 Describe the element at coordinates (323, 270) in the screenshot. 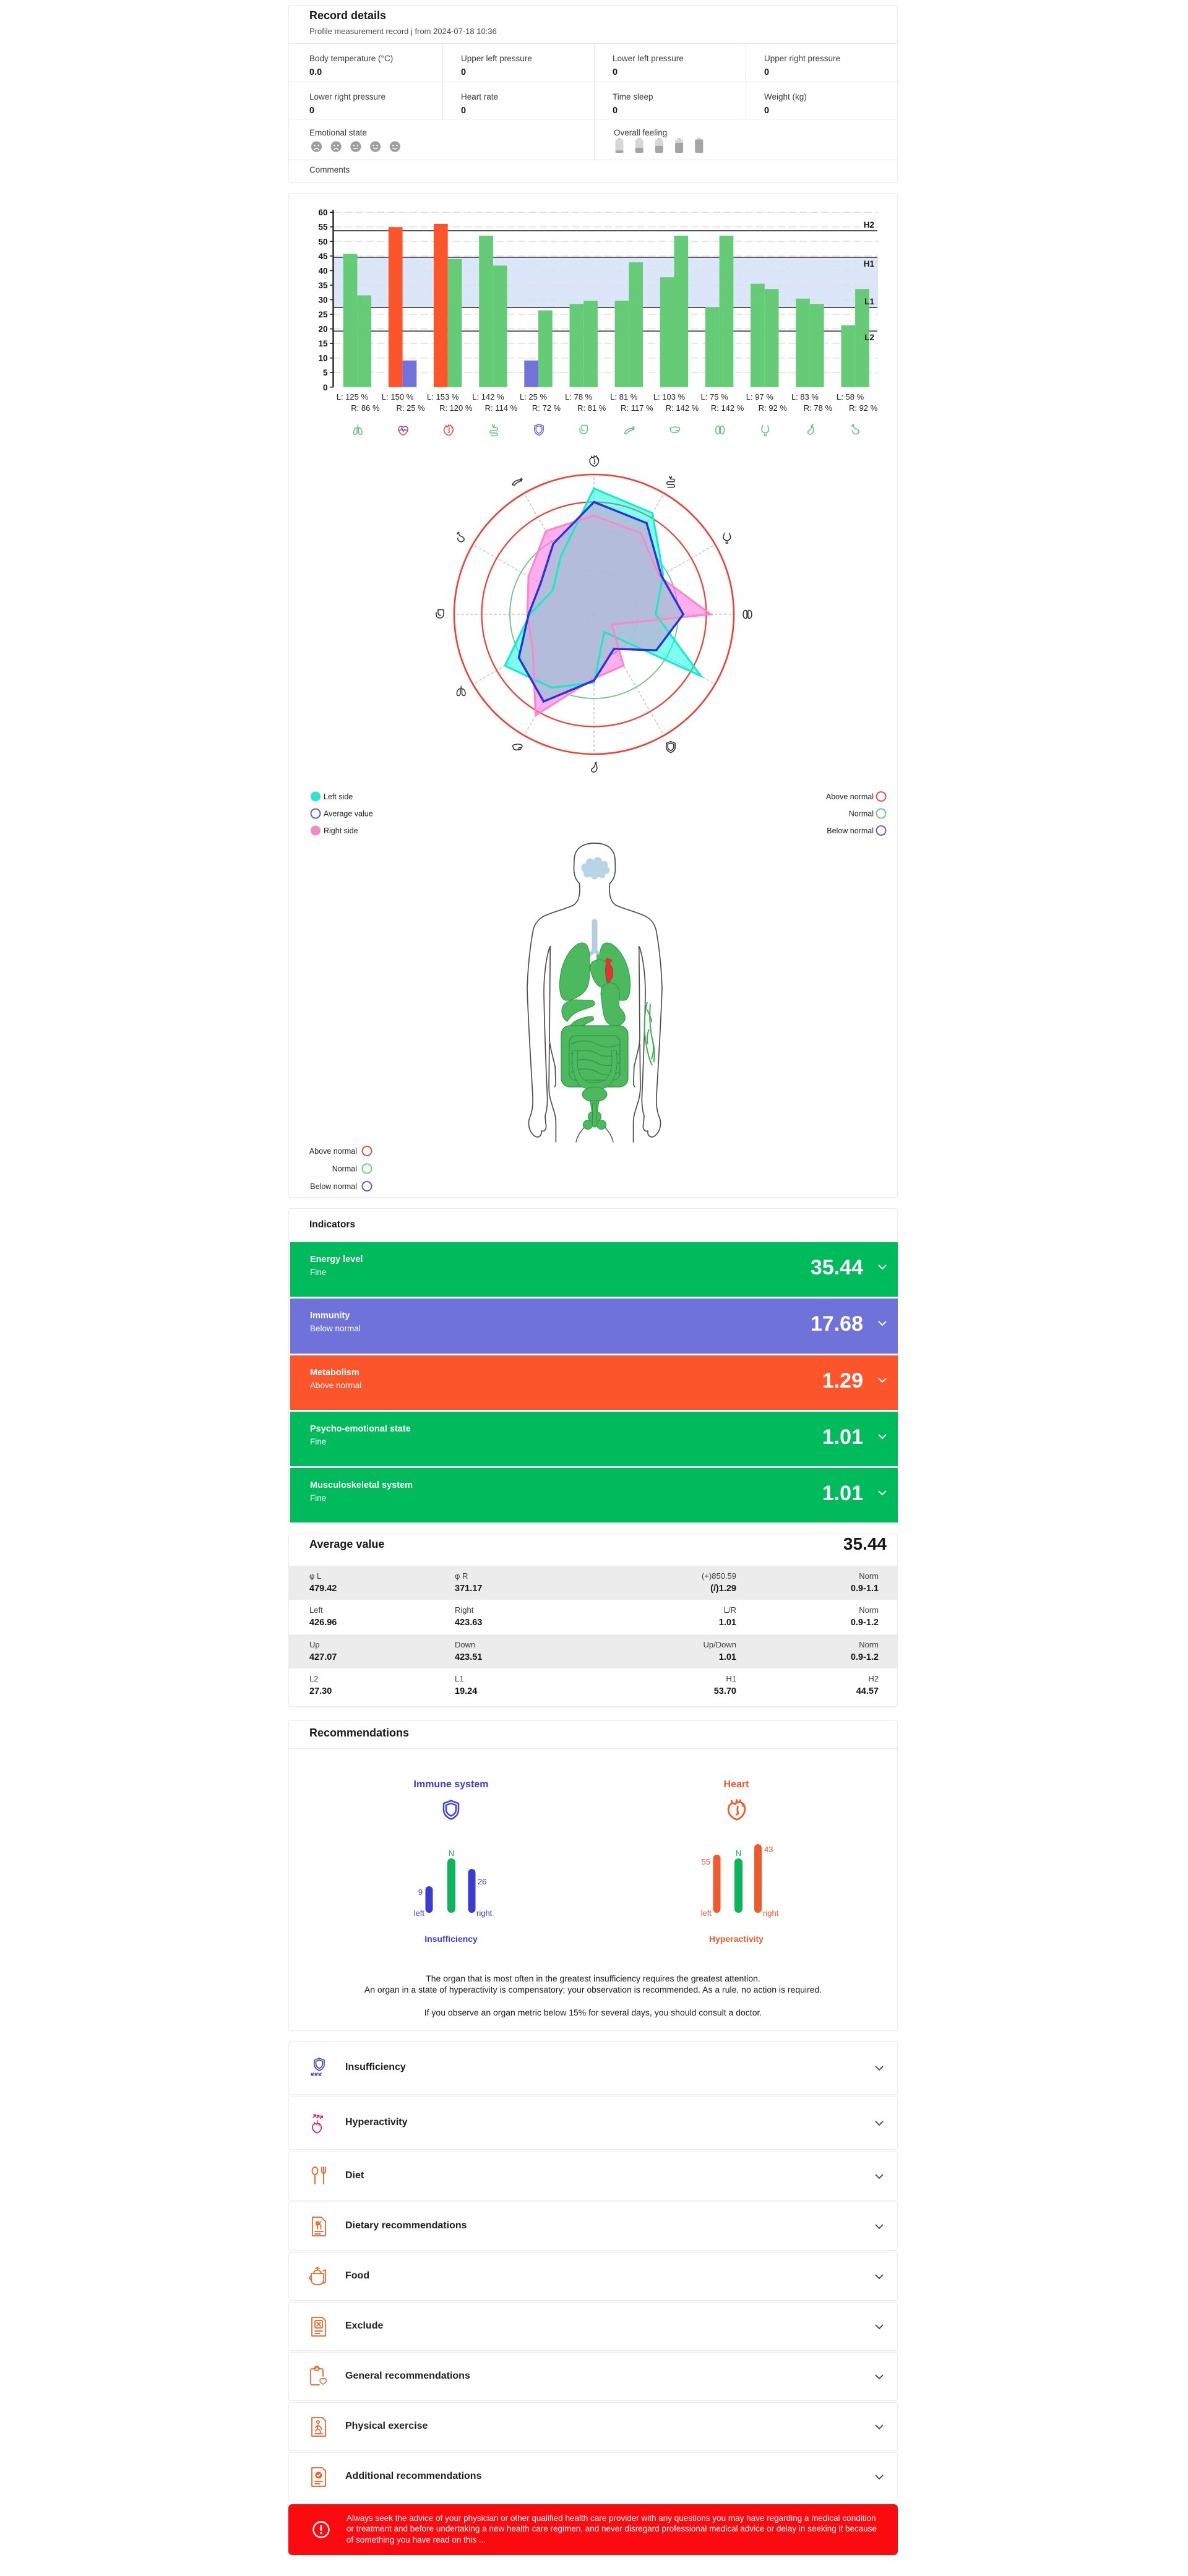

I see `svg-text: 40` at that location.